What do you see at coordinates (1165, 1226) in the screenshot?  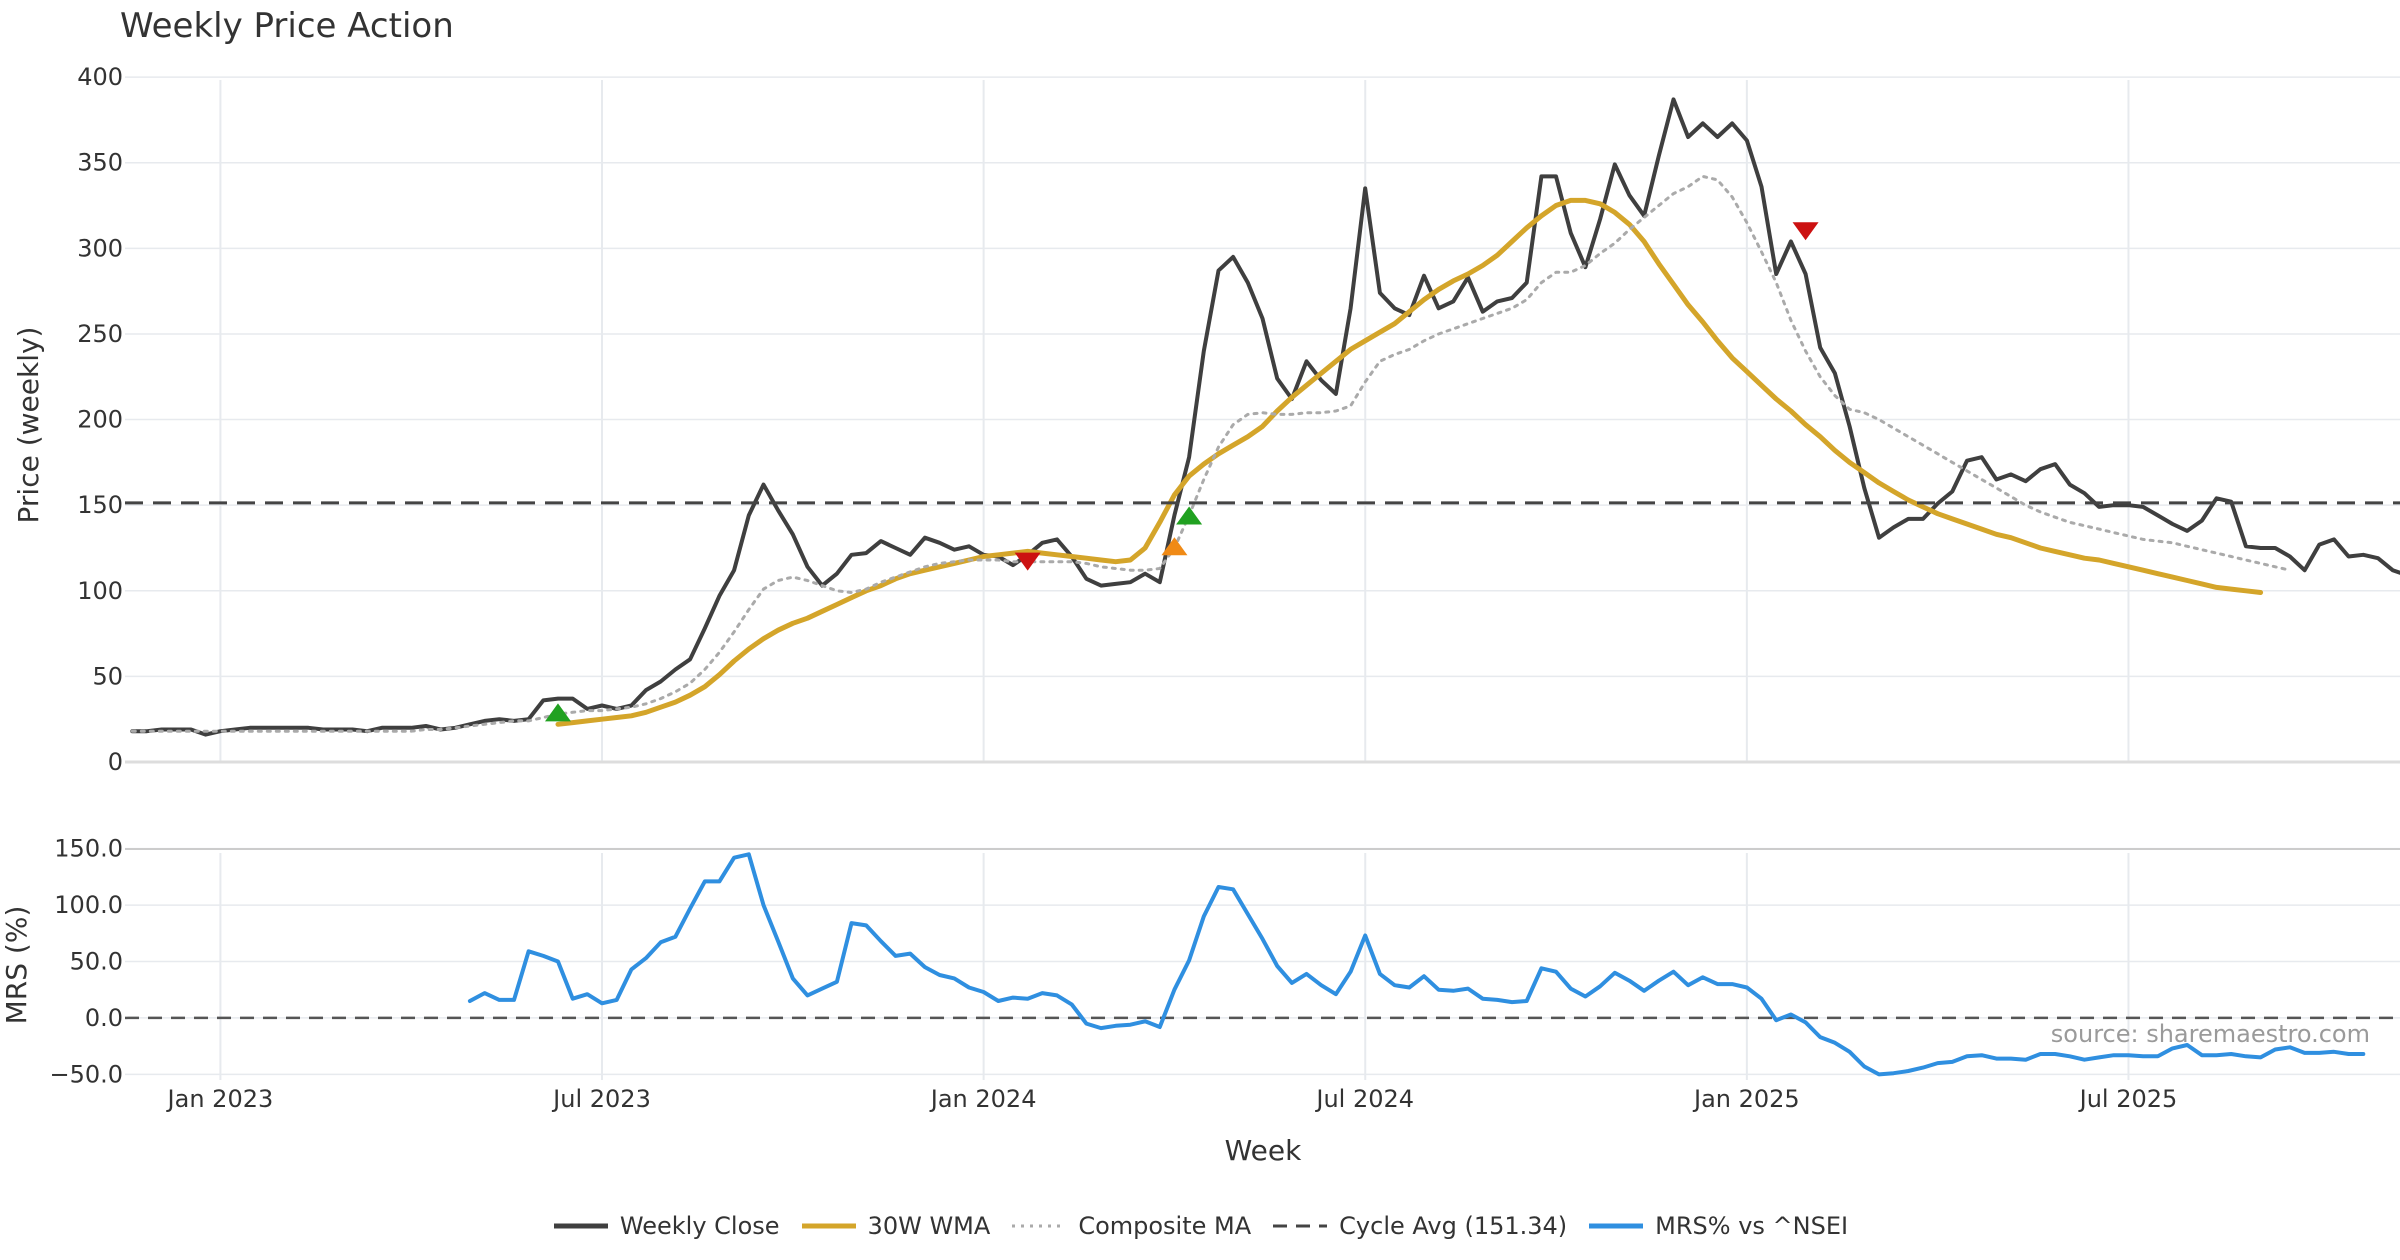 I see `legend-label: Composite MA` at bounding box center [1165, 1226].